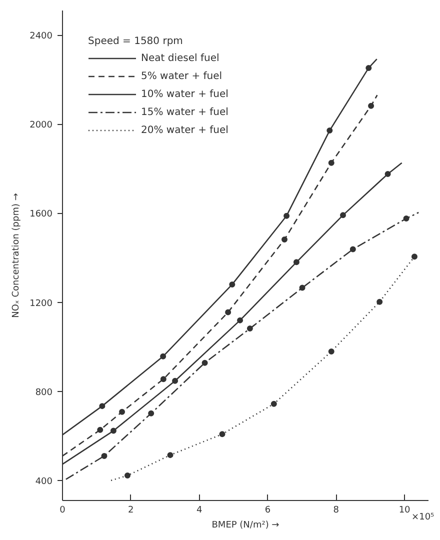 The height and width of the screenshot is (540, 440). What do you see at coordinates (246, 525) in the screenshot?
I see `x-axis-title: BMEP (N/m²) →` at bounding box center [246, 525].